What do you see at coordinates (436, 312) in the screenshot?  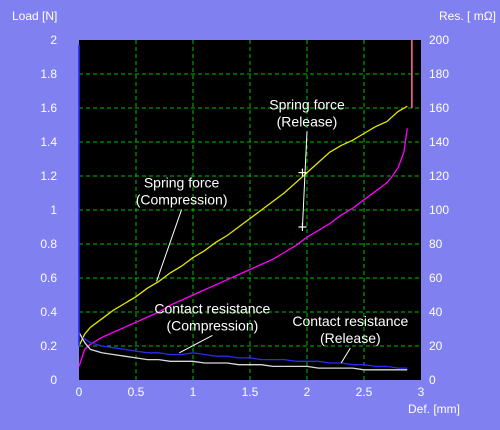 I see `y-right-tick-label: 40` at bounding box center [436, 312].